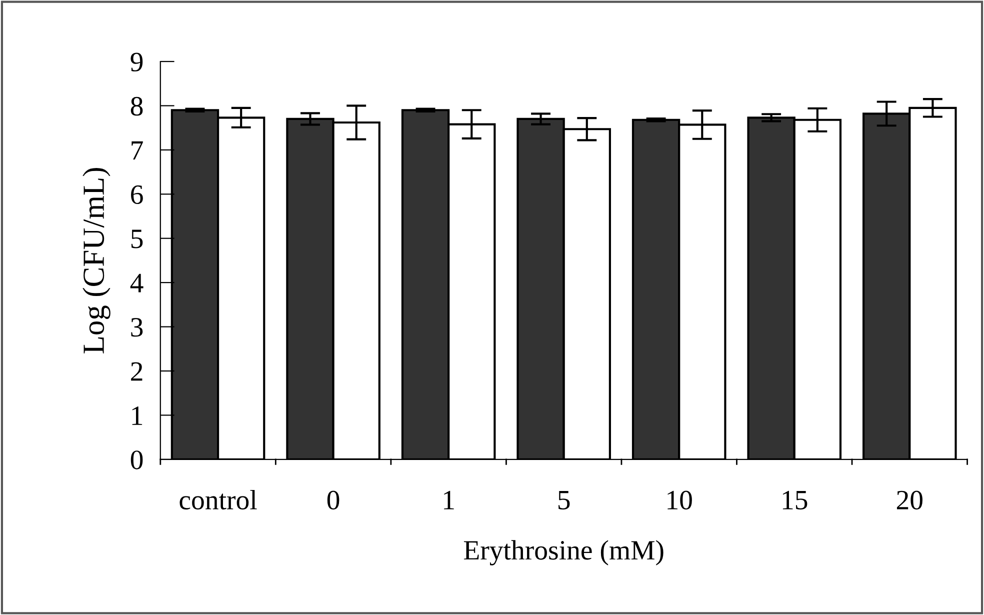 This screenshot has height=615, width=984. Describe the element at coordinates (680, 500) in the screenshot. I see `x-tick-label: 10` at that location.